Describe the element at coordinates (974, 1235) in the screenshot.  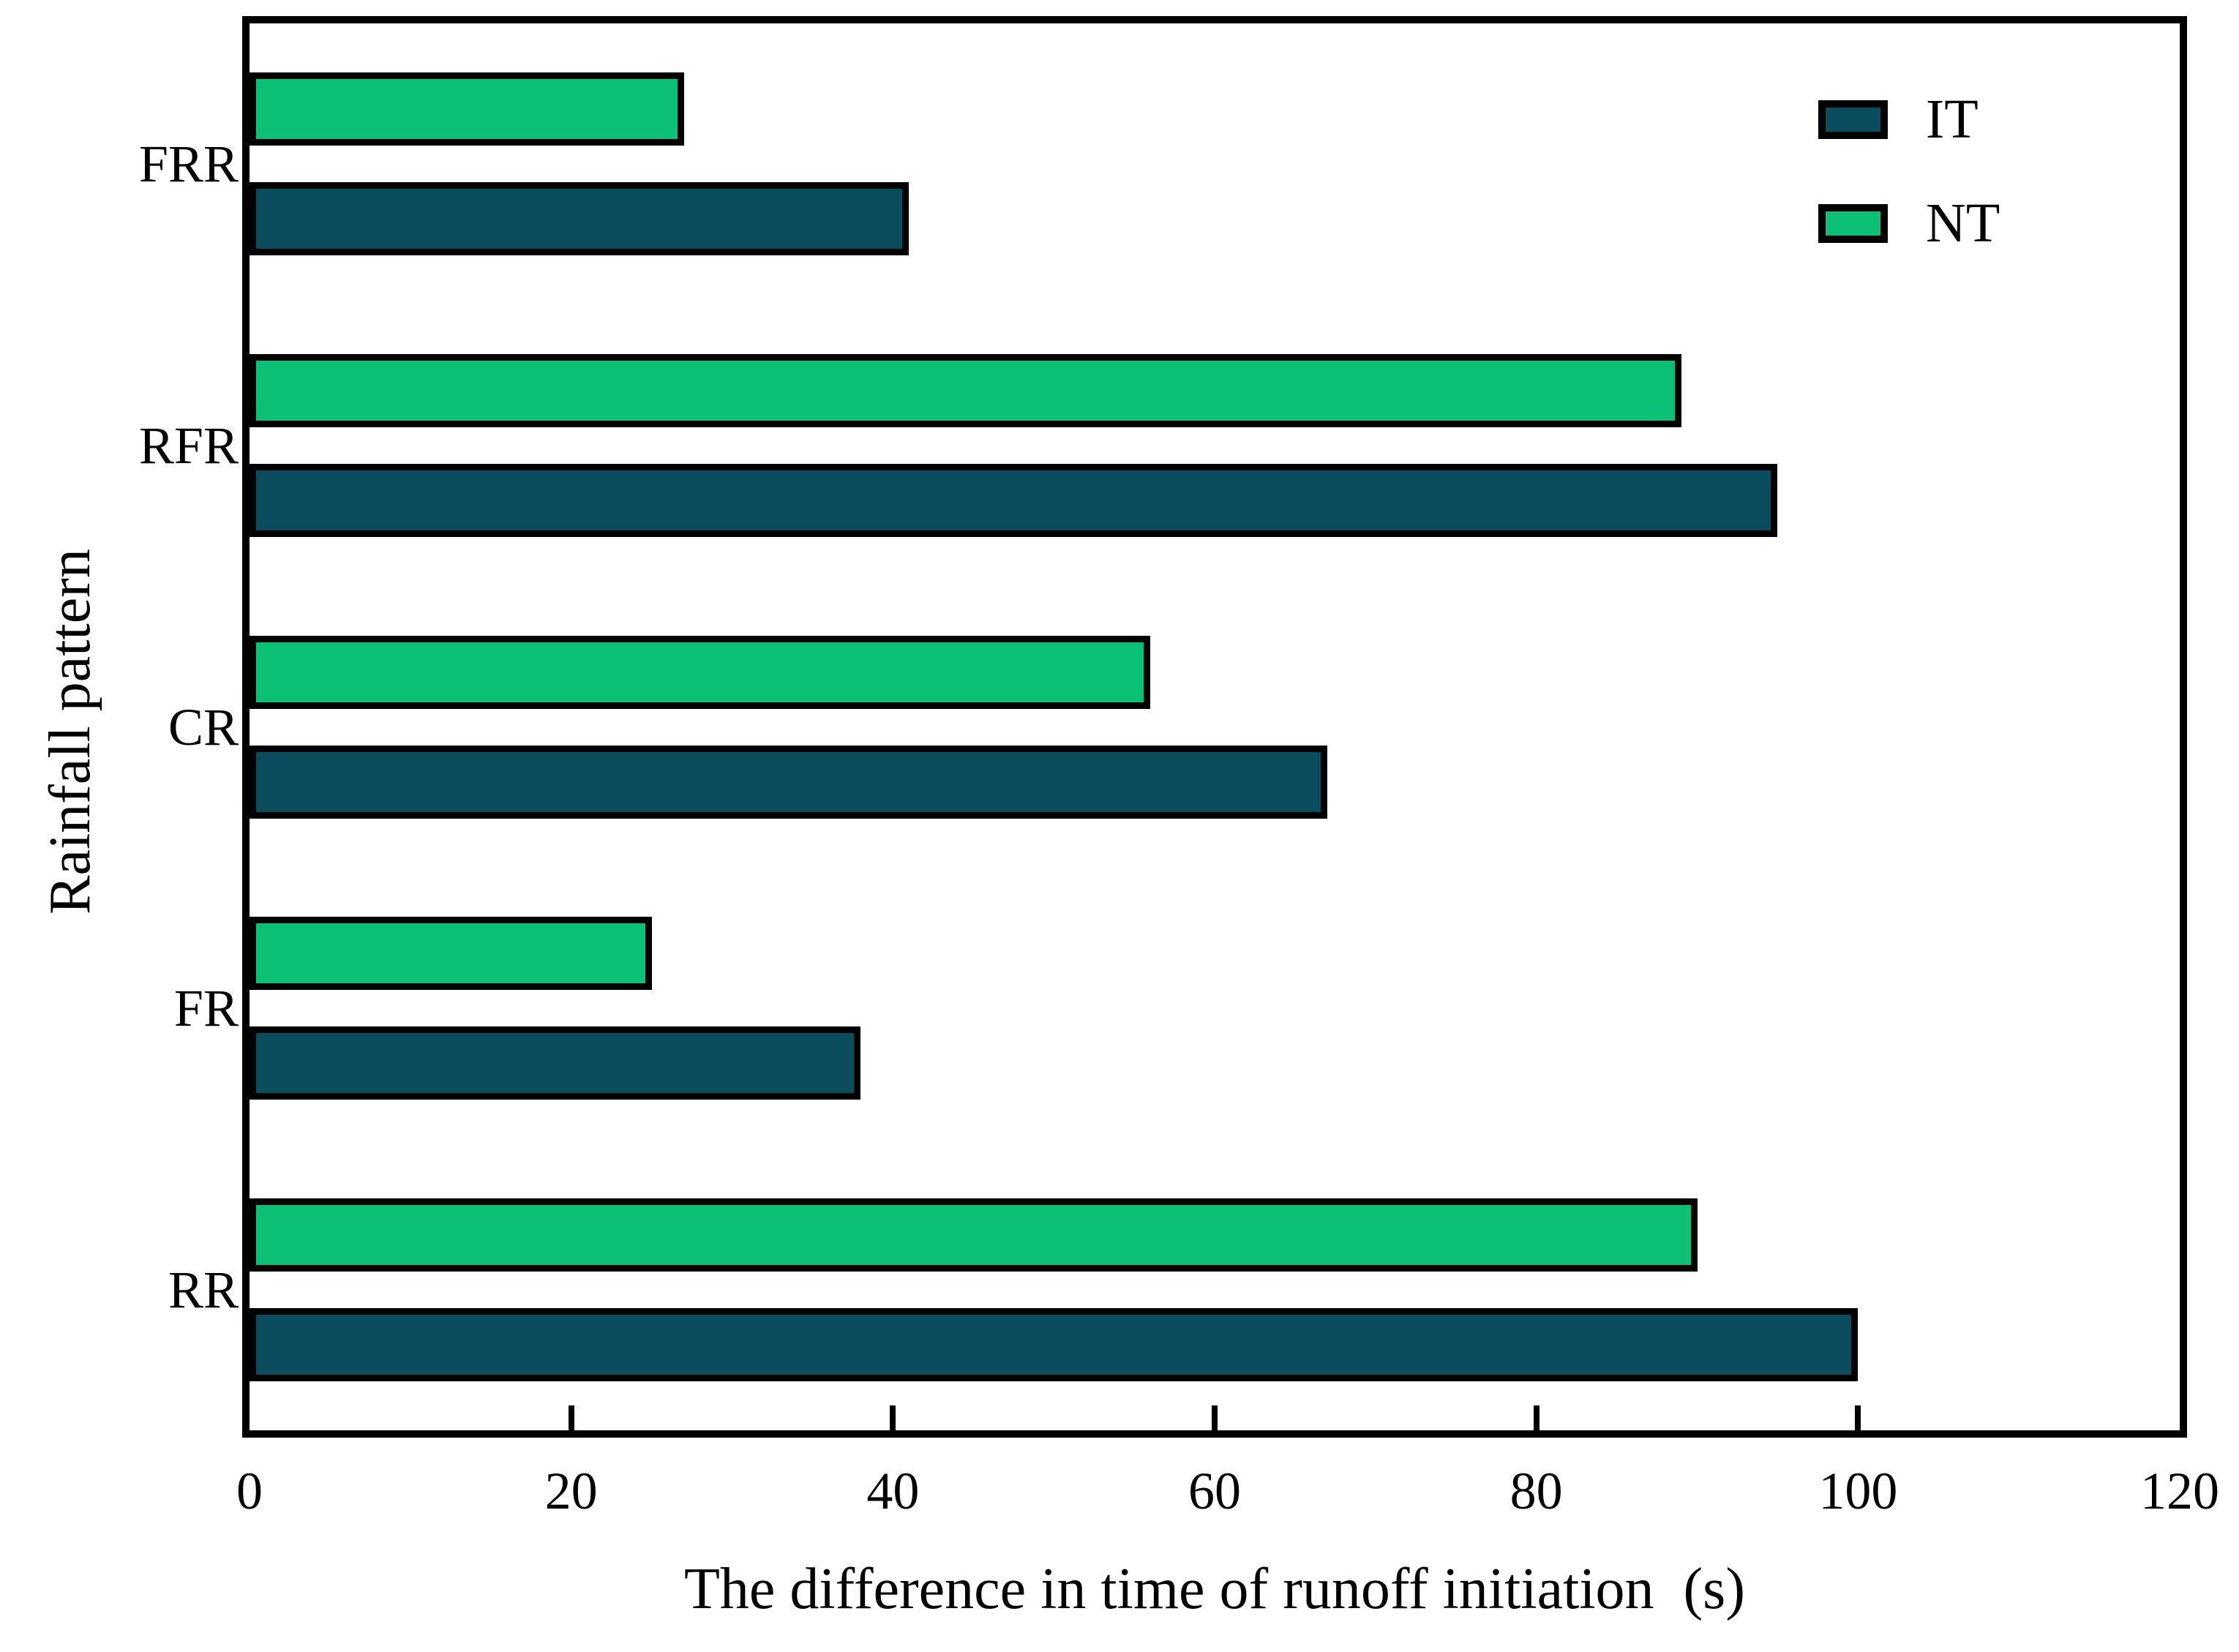
I see `bar-nt-rr` at that location.